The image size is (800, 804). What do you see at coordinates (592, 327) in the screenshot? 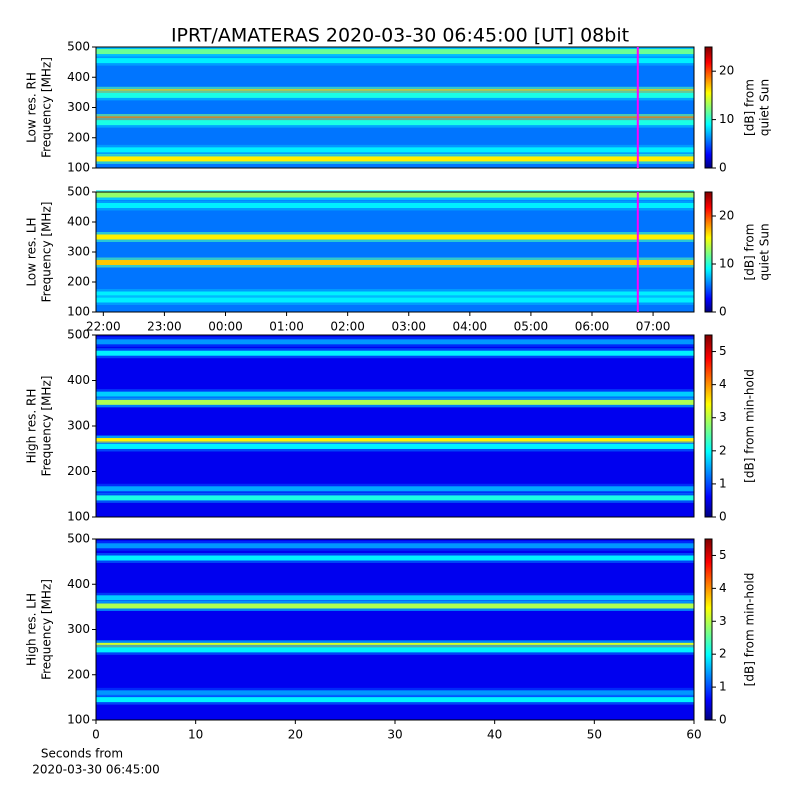
I see `x-tick-label: 06:00` at bounding box center [592, 327].